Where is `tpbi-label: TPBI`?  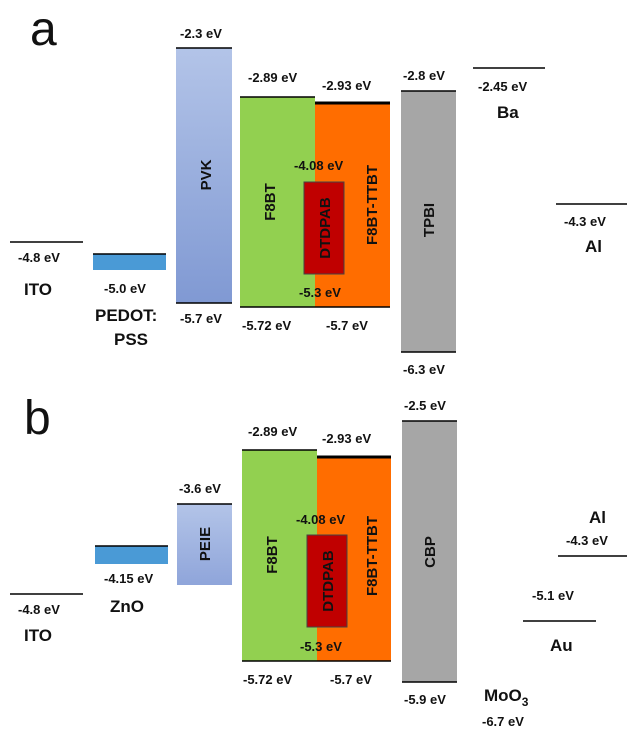 tpbi-label: TPBI is located at coordinates (429, 220).